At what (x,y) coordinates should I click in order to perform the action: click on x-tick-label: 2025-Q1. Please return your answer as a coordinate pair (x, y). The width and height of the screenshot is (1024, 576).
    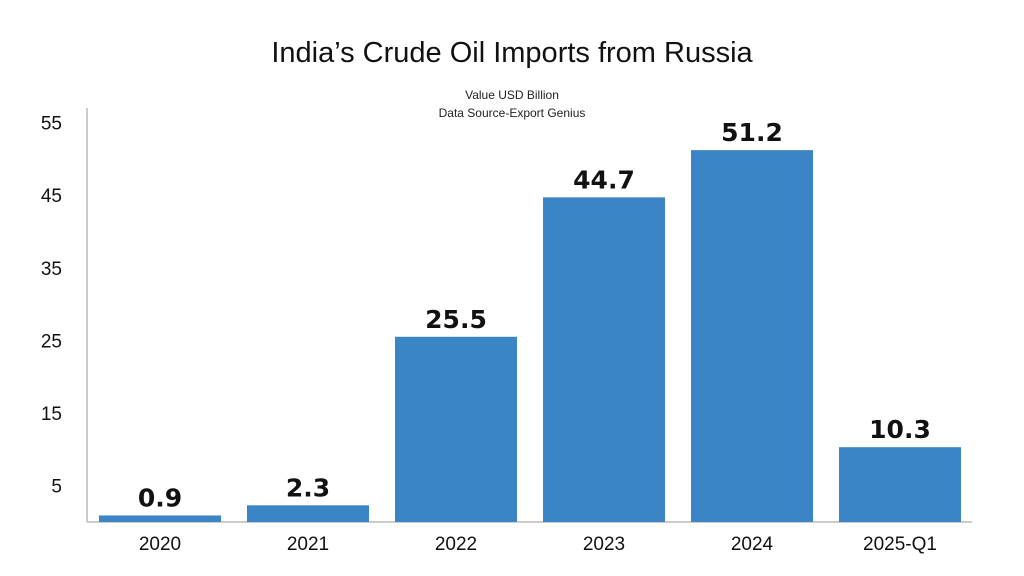
    Looking at the image, I should click on (900, 544).